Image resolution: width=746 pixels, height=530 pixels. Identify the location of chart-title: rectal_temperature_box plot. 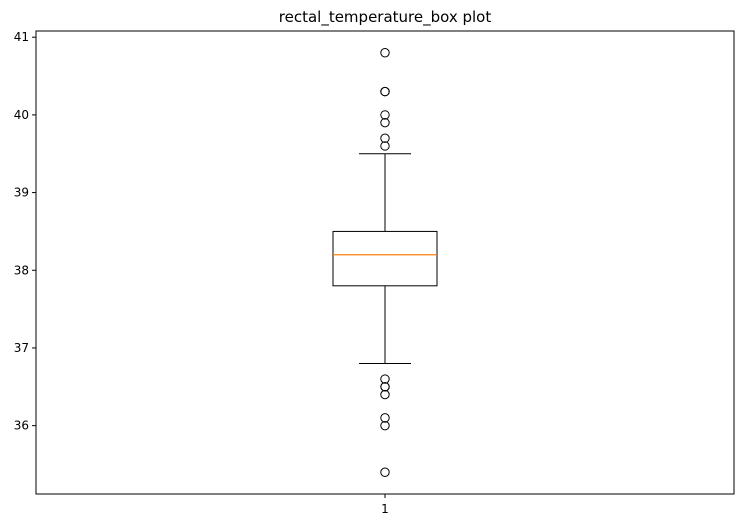
(385, 17).